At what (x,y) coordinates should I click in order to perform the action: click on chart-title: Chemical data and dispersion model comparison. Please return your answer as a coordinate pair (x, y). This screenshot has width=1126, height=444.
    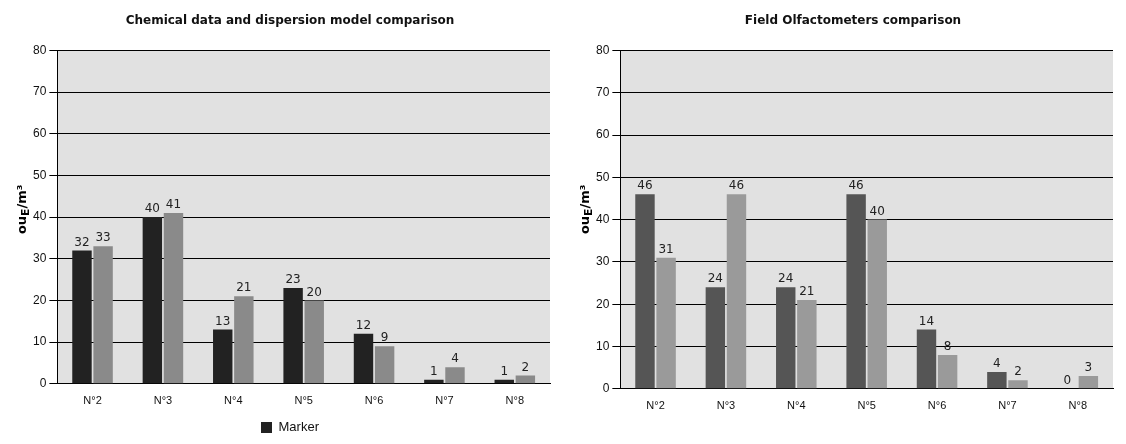
    Looking at the image, I should click on (290, 20).